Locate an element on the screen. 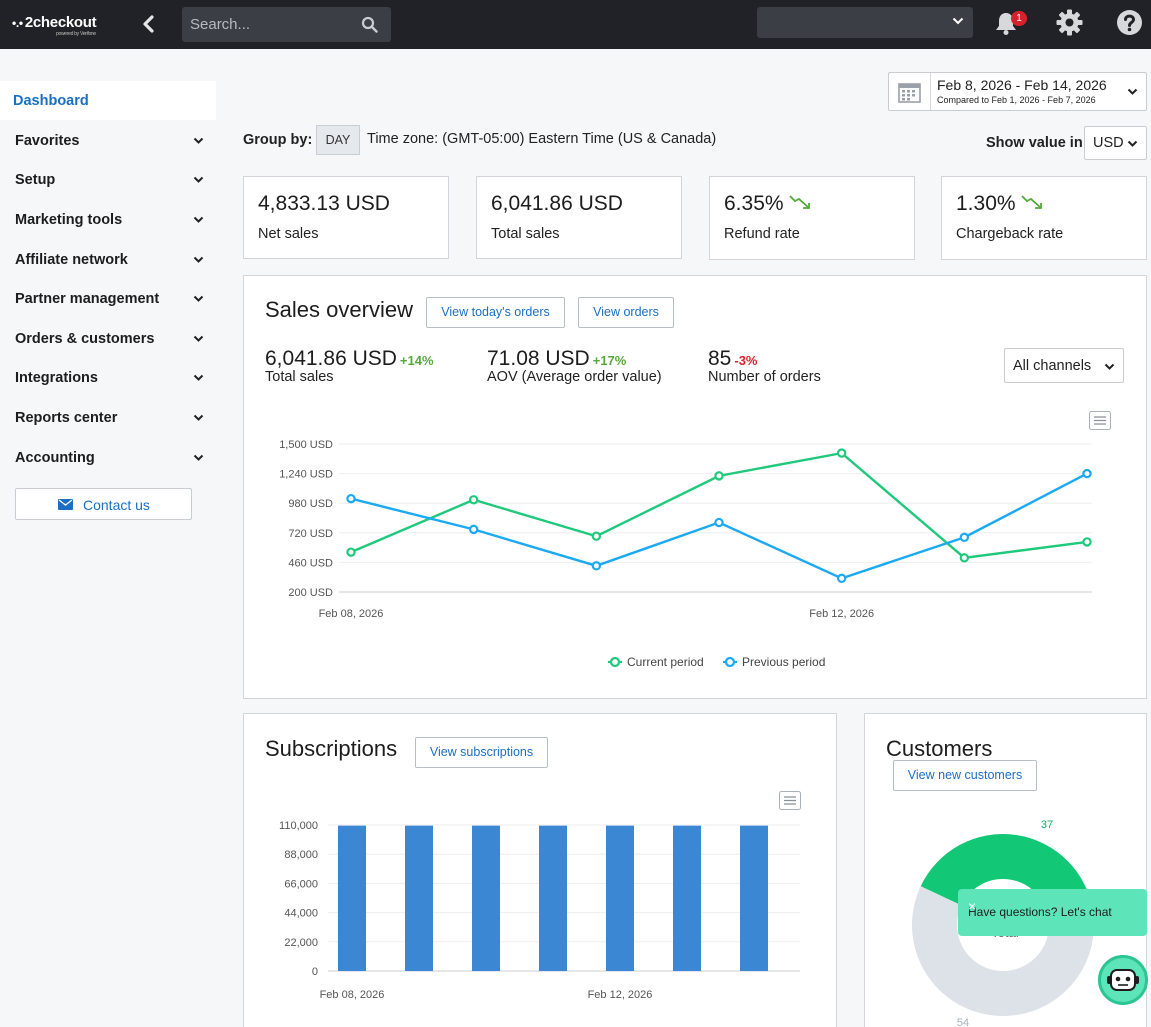  donut-slice-returning is located at coordinates (1003, 951).